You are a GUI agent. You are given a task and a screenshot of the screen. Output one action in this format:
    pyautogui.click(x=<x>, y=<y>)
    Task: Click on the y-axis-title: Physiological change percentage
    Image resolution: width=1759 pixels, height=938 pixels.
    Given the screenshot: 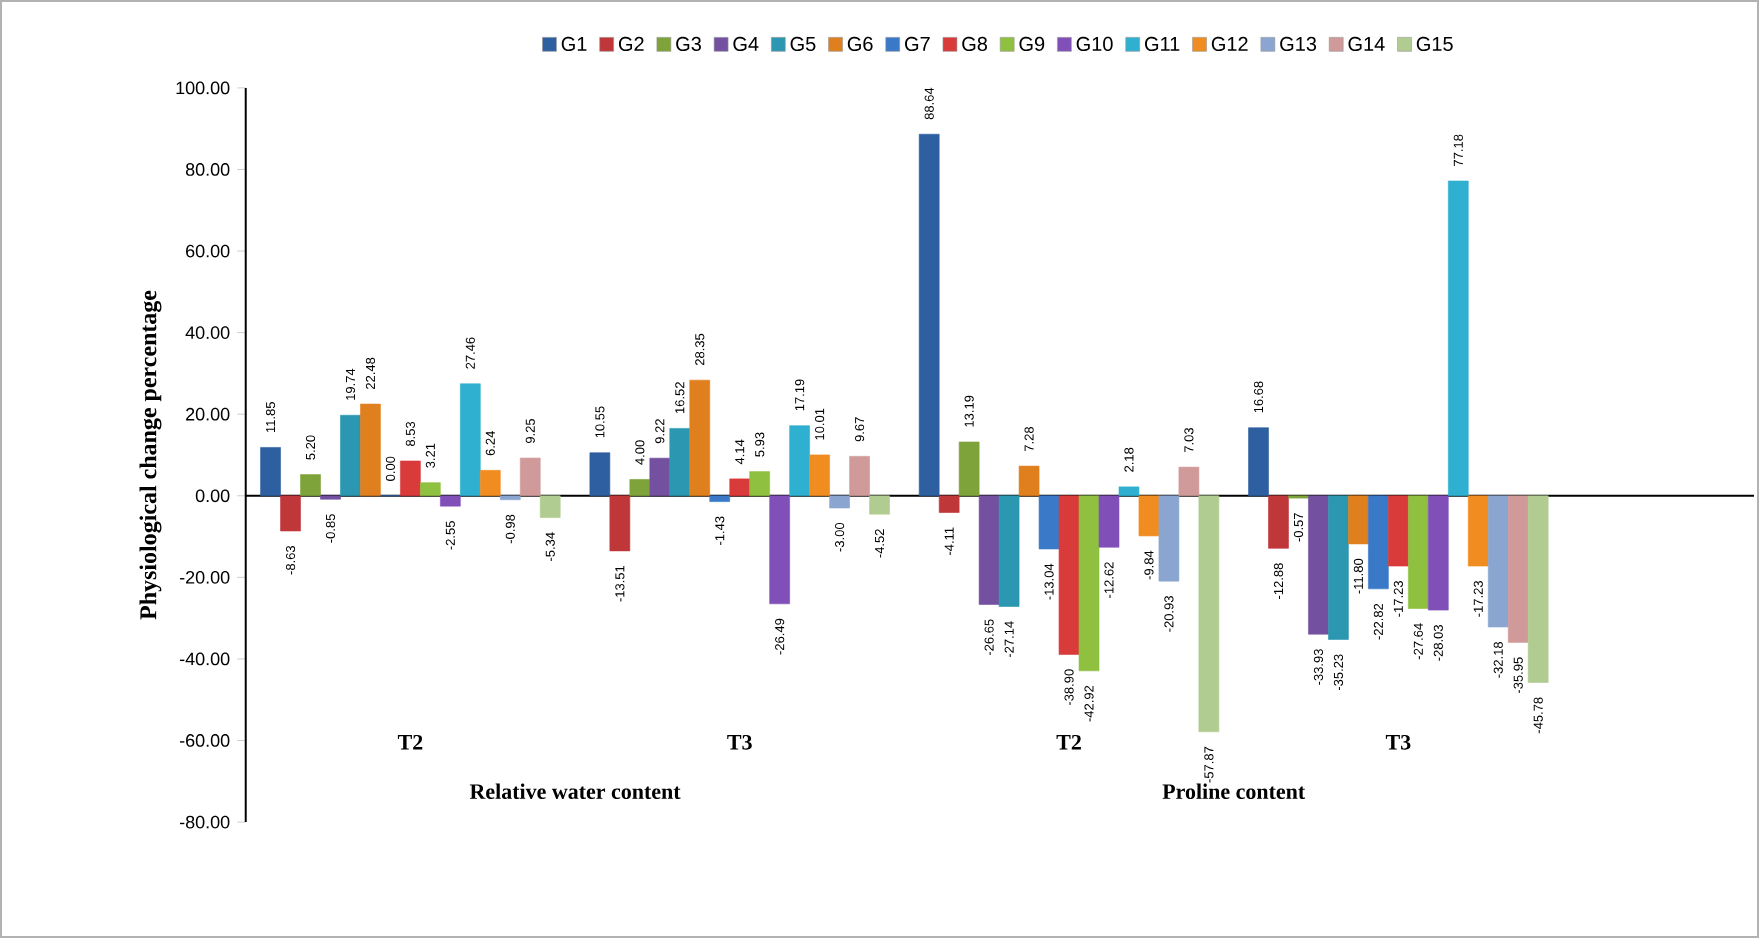 What is the action you would take?
    pyautogui.click(x=150, y=455)
    